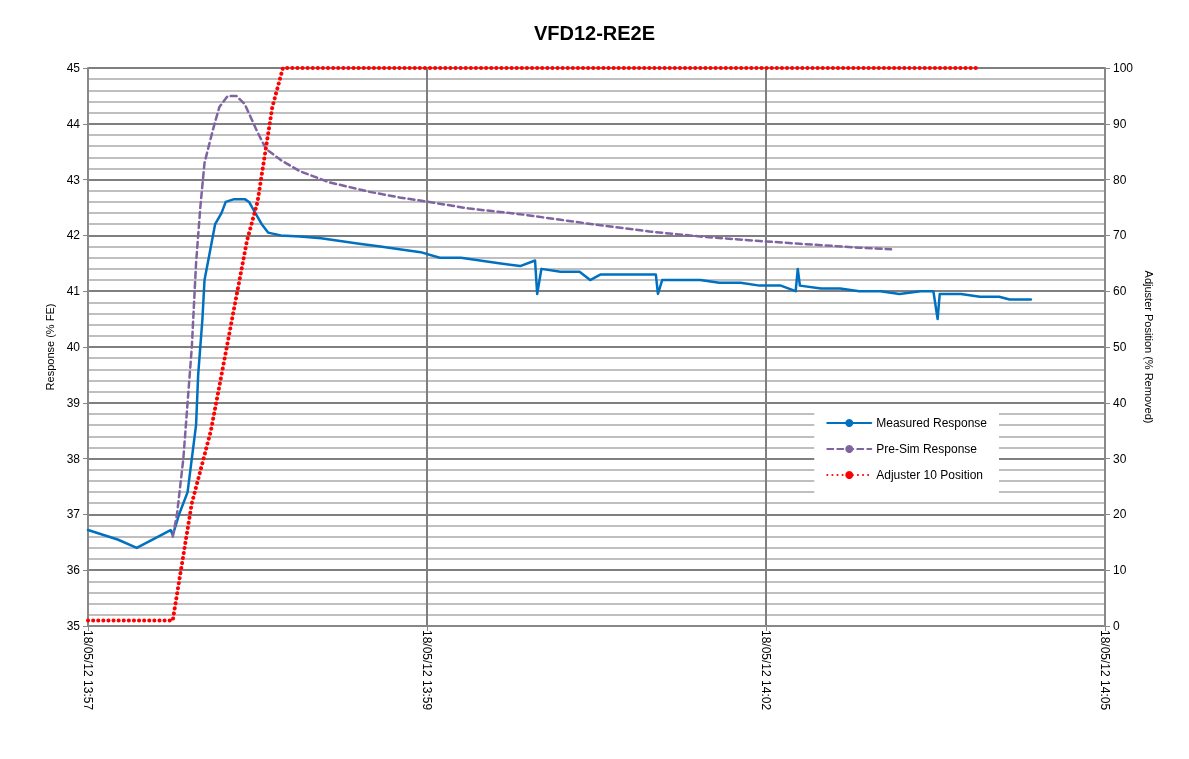 This screenshot has width=1189, height=759. What do you see at coordinates (73, 235) in the screenshot?
I see `y-tick-label: 42` at bounding box center [73, 235].